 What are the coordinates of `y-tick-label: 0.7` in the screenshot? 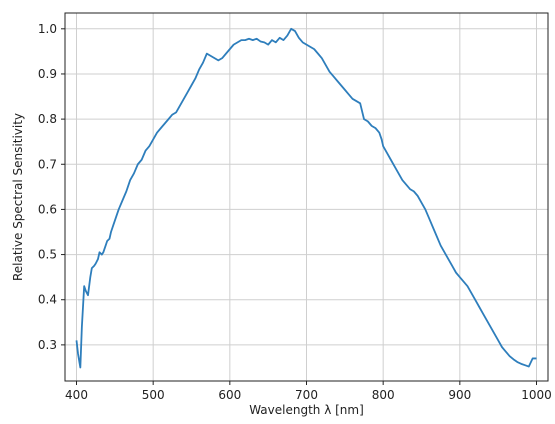 It's located at (47, 164).